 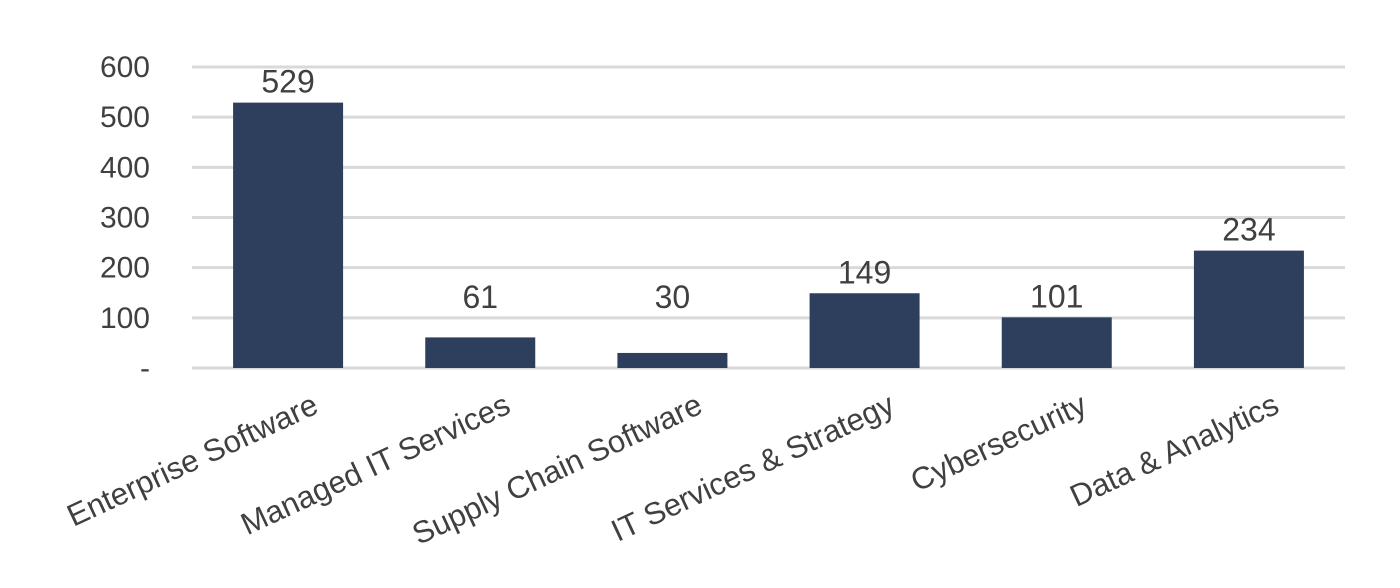 What do you see at coordinates (125, 67) in the screenshot?
I see `y-tick-label-600: 600` at bounding box center [125, 67].